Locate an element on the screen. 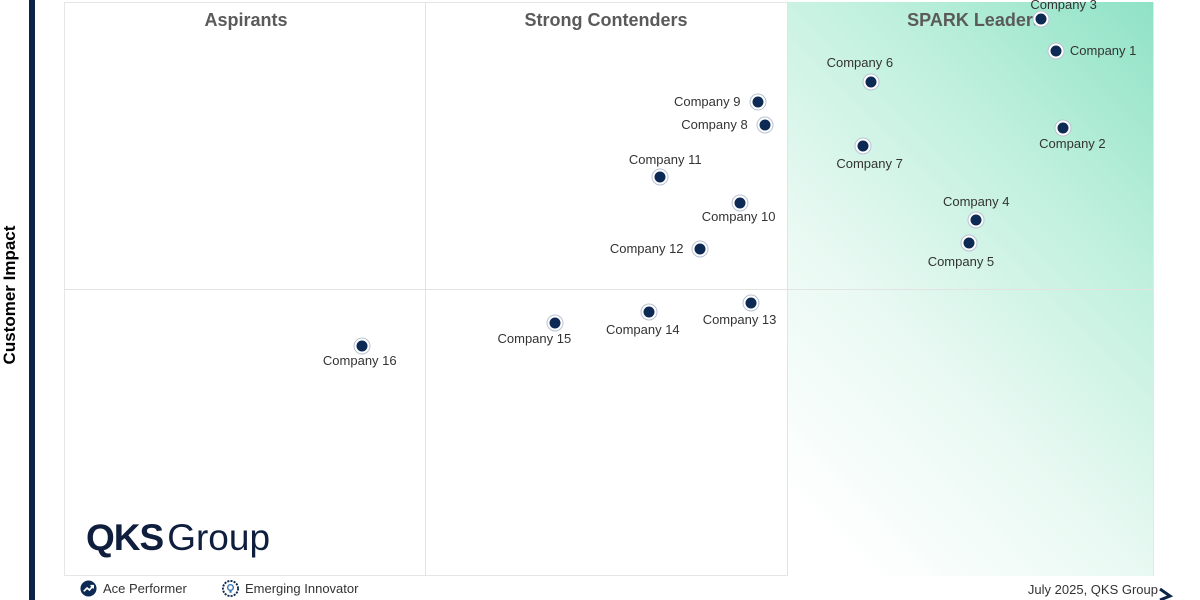 The height and width of the screenshot is (600, 1200). data-point-label: Company 12 is located at coordinates (646, 248).